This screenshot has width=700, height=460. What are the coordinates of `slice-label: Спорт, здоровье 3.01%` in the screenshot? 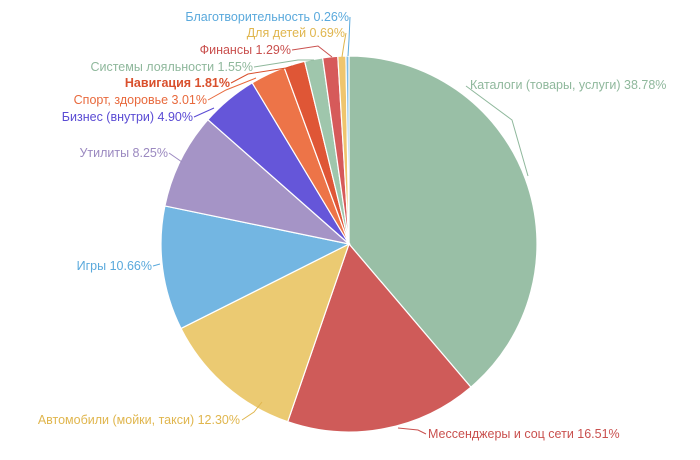 It's located at (140, 100).